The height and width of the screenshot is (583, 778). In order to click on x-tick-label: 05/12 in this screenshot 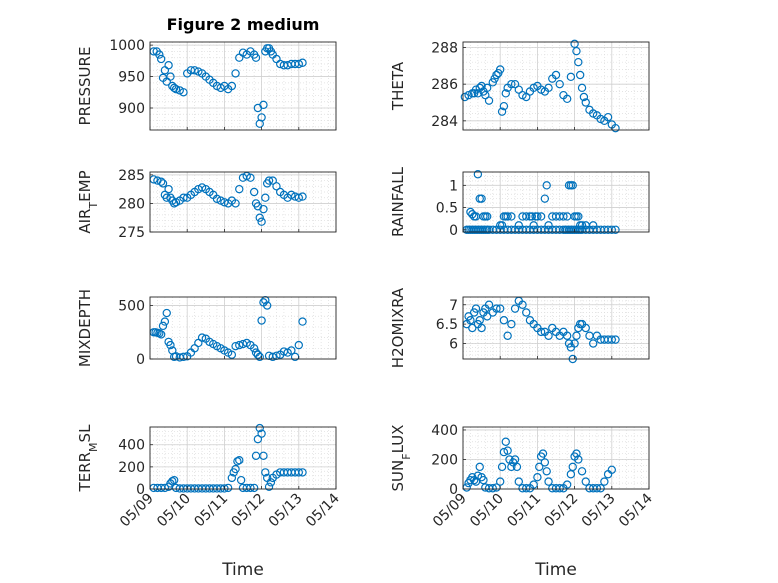, I will do `click(249, 511)`.